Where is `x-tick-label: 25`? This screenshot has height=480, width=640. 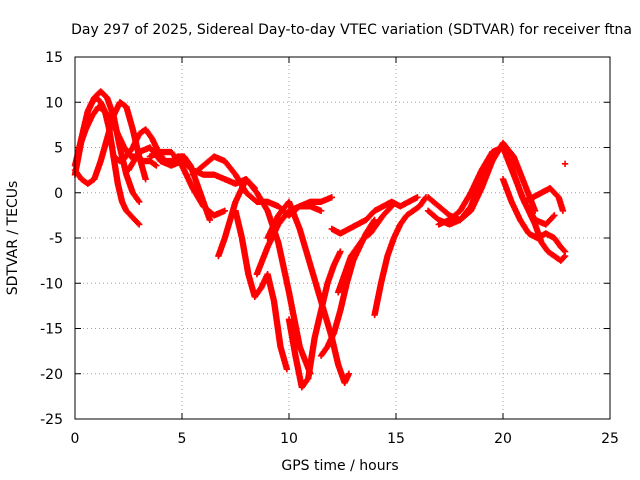 x-tick-label: 25 is located at coordinates (610, 439).